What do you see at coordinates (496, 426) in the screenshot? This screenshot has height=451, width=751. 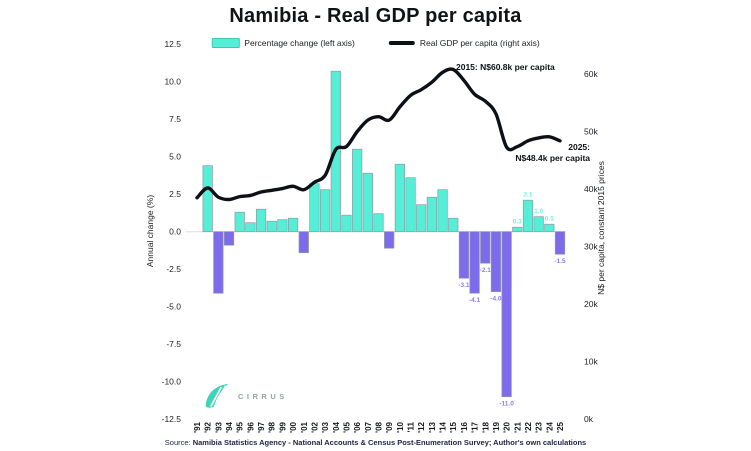 I see `x-axis-tick: '19` at bounding box center [496, 426].